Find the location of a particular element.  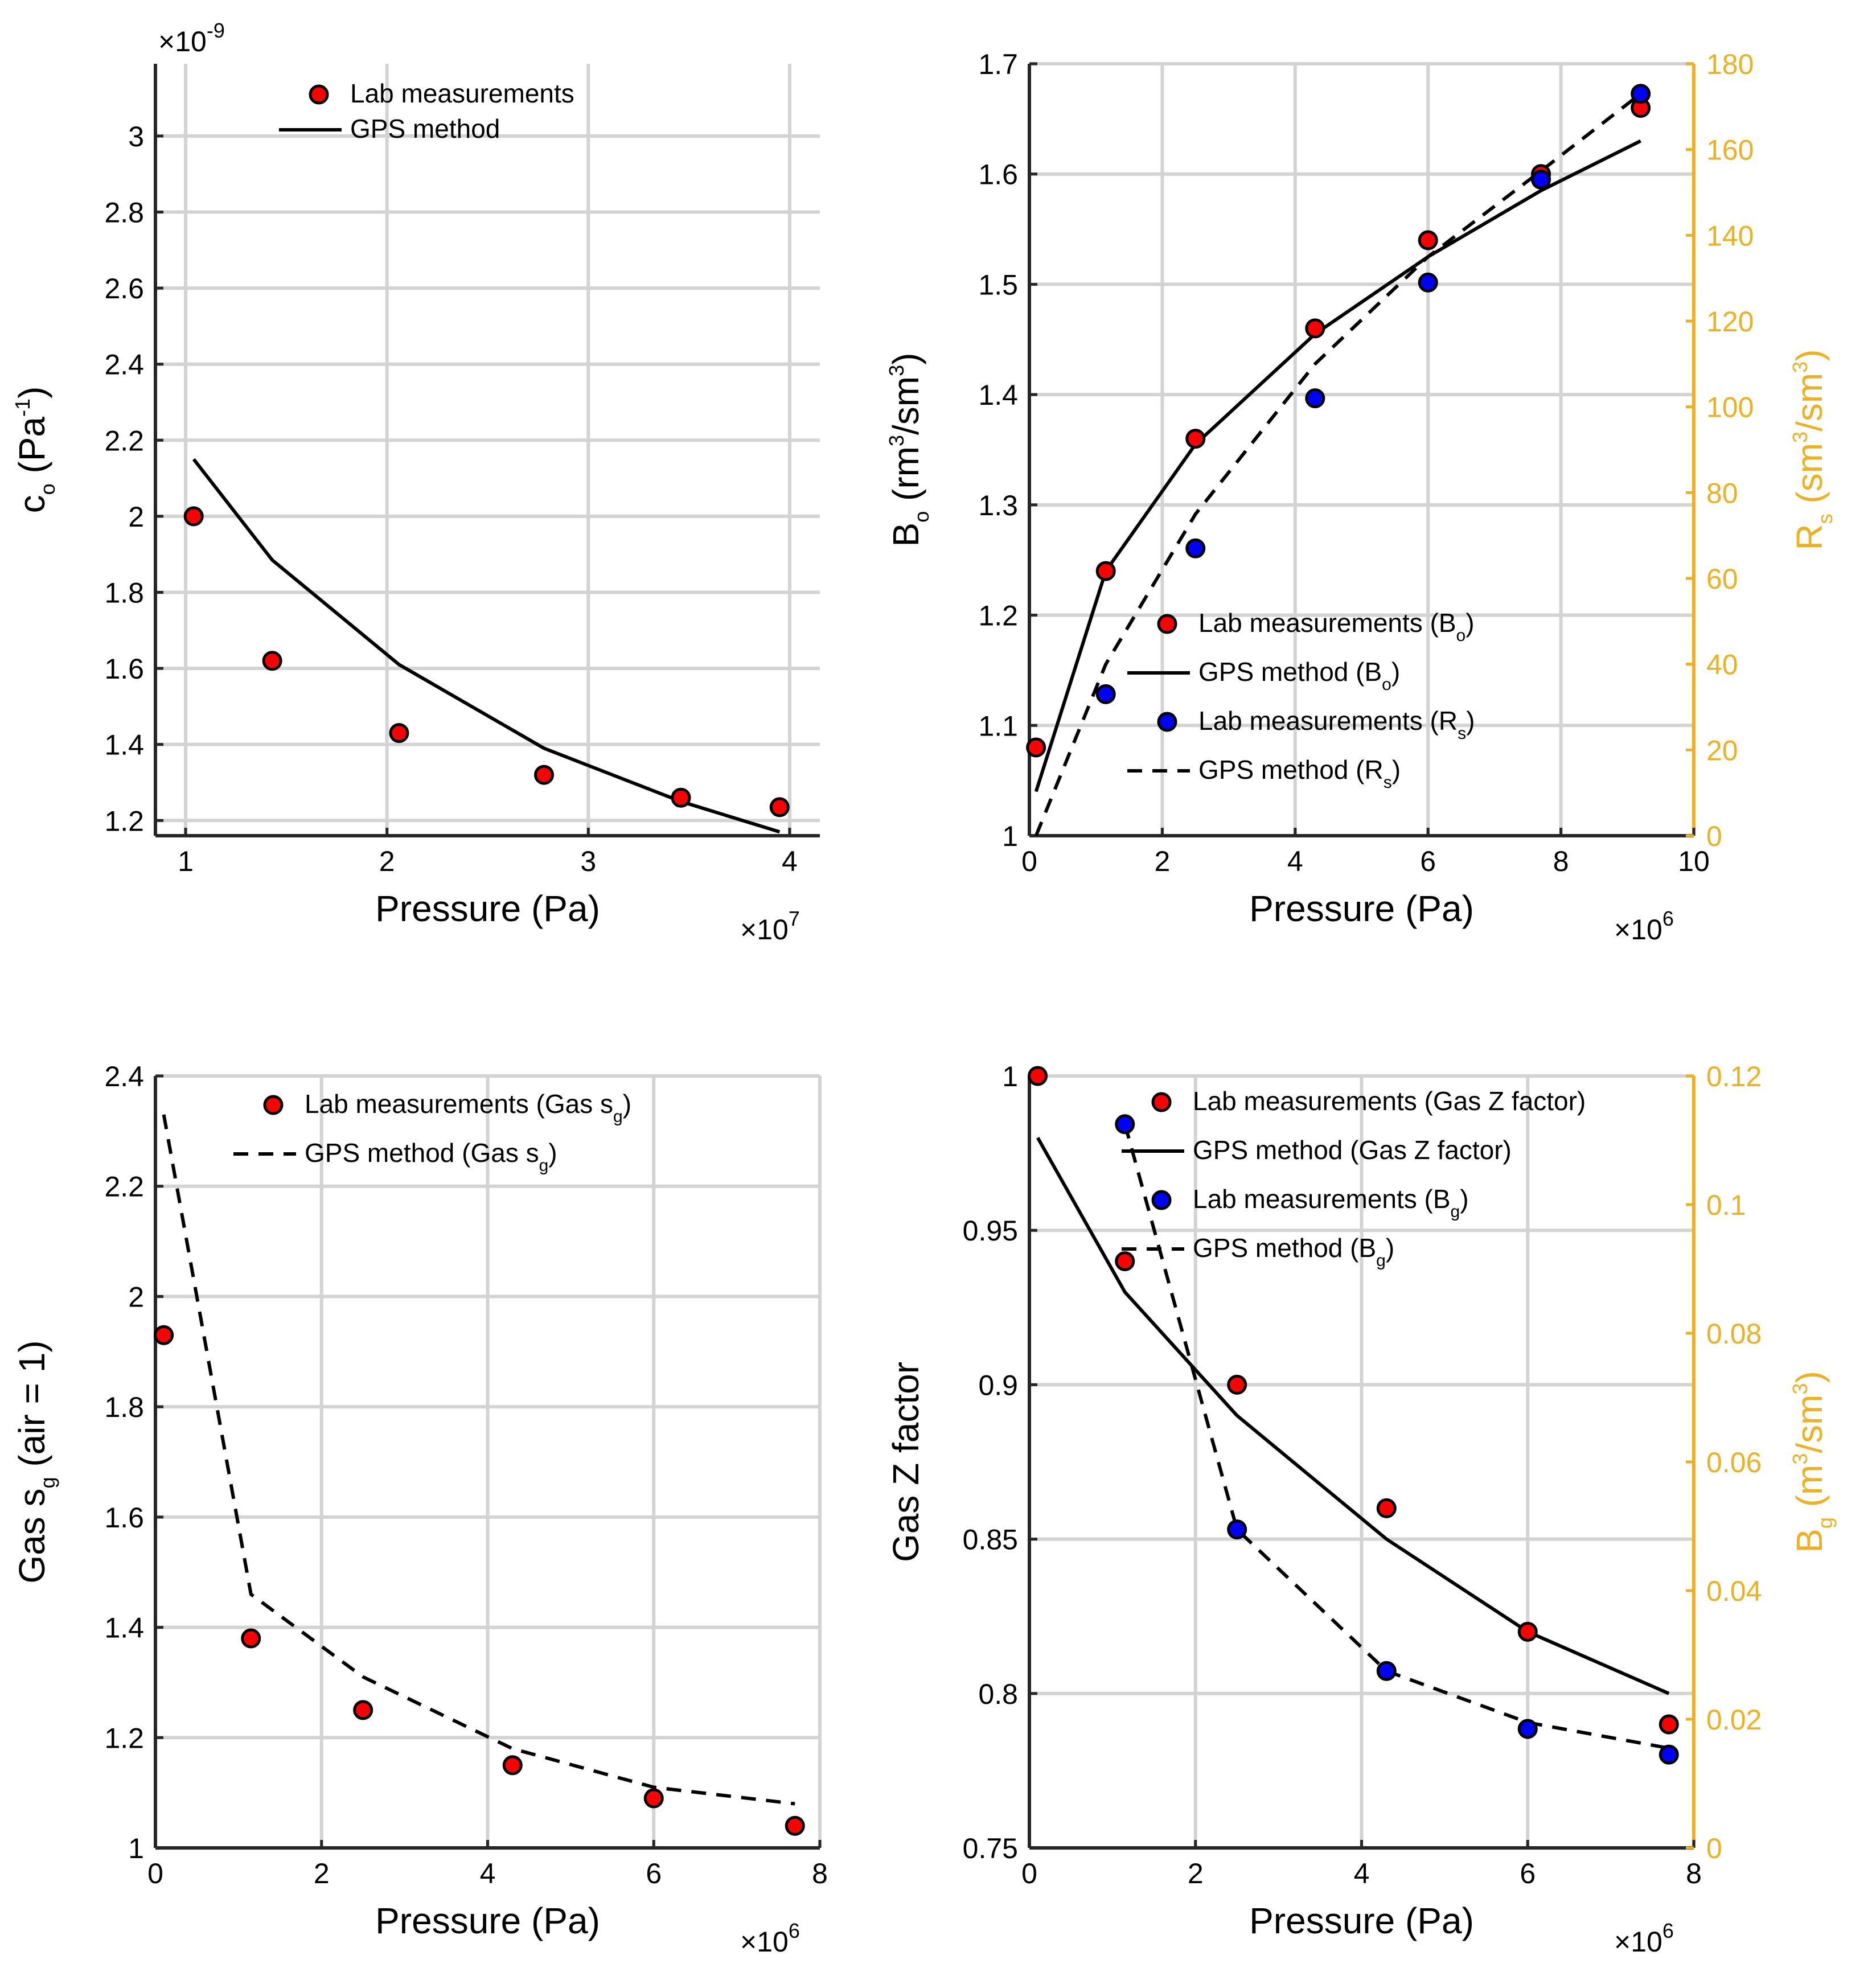

legend-label: Lab measurements (Gas sg) is located at coordinates (468, 1107).